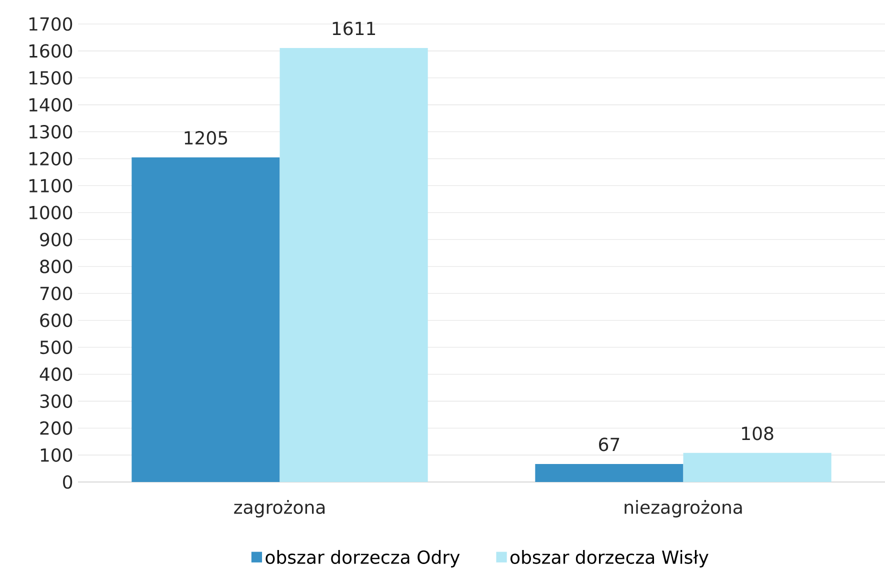 This screenshot has height=576, width=885. I want to click on y-tick-label: 800, so click(56, 267).